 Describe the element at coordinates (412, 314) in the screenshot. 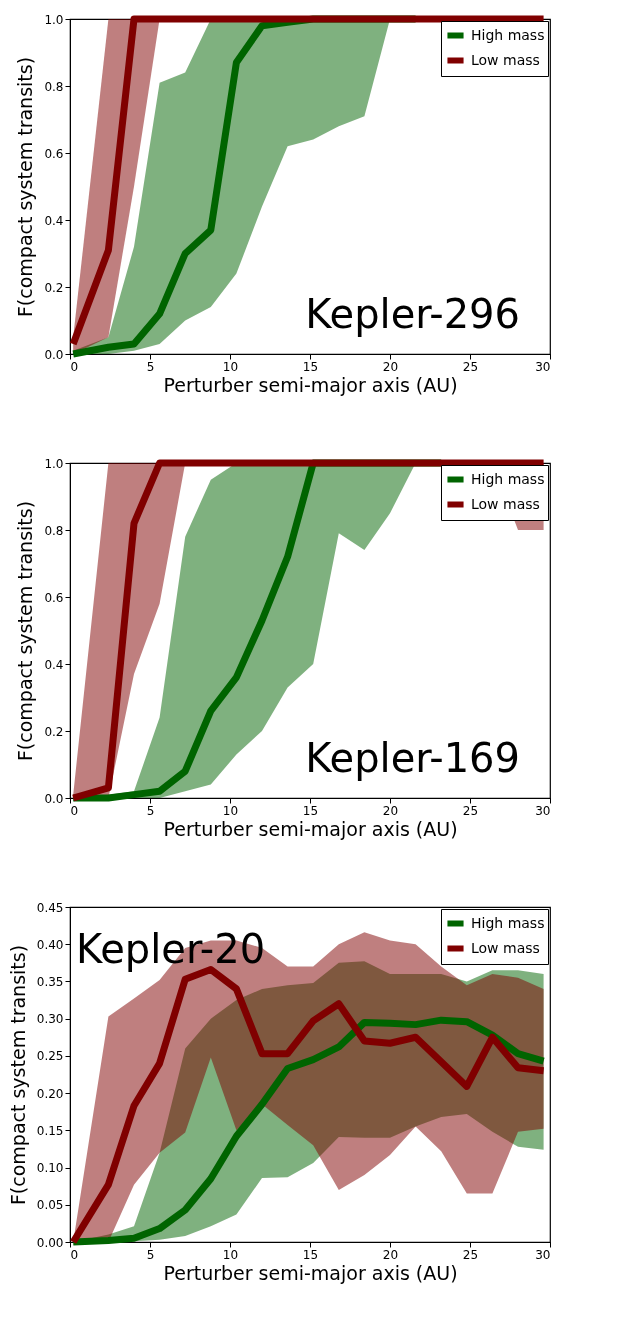

I see `annotation: Kepler-296` at that location.